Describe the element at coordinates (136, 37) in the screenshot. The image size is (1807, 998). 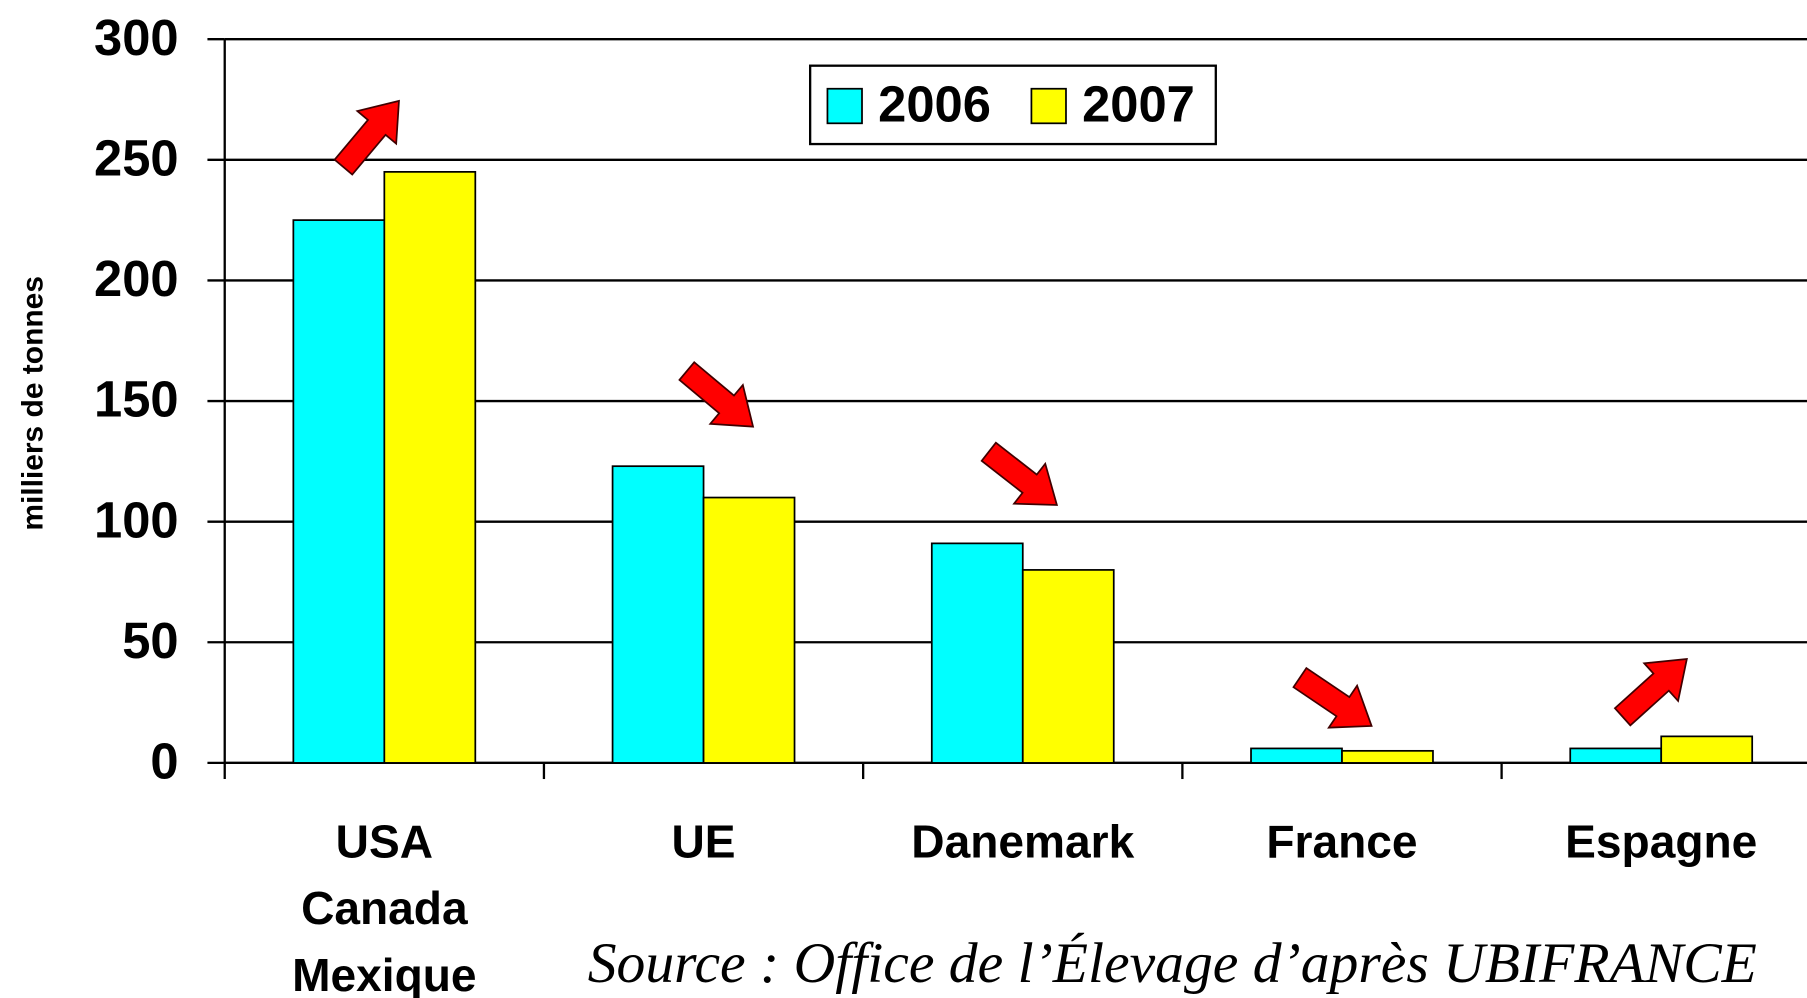
I see `y-tick-label: 300` at that location.